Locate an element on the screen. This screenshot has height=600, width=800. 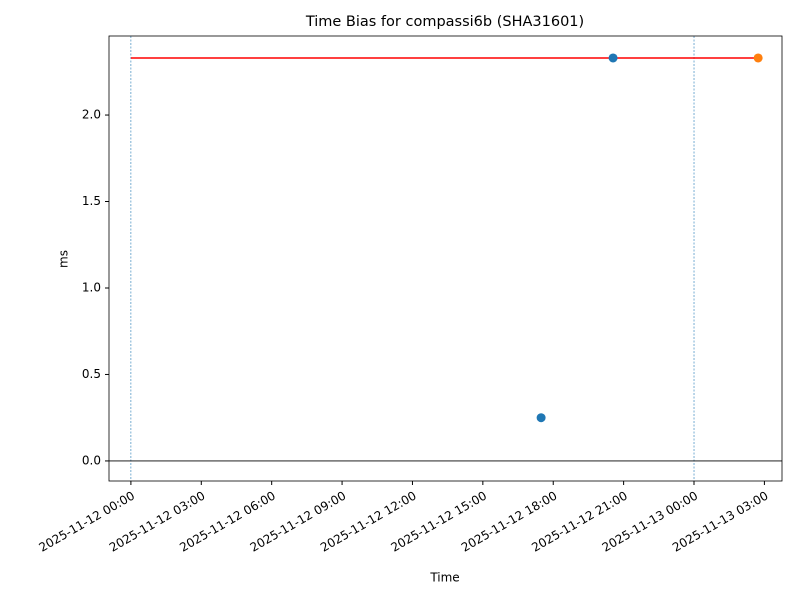
y-axis-label: ms is located at coordinates (64, 259).